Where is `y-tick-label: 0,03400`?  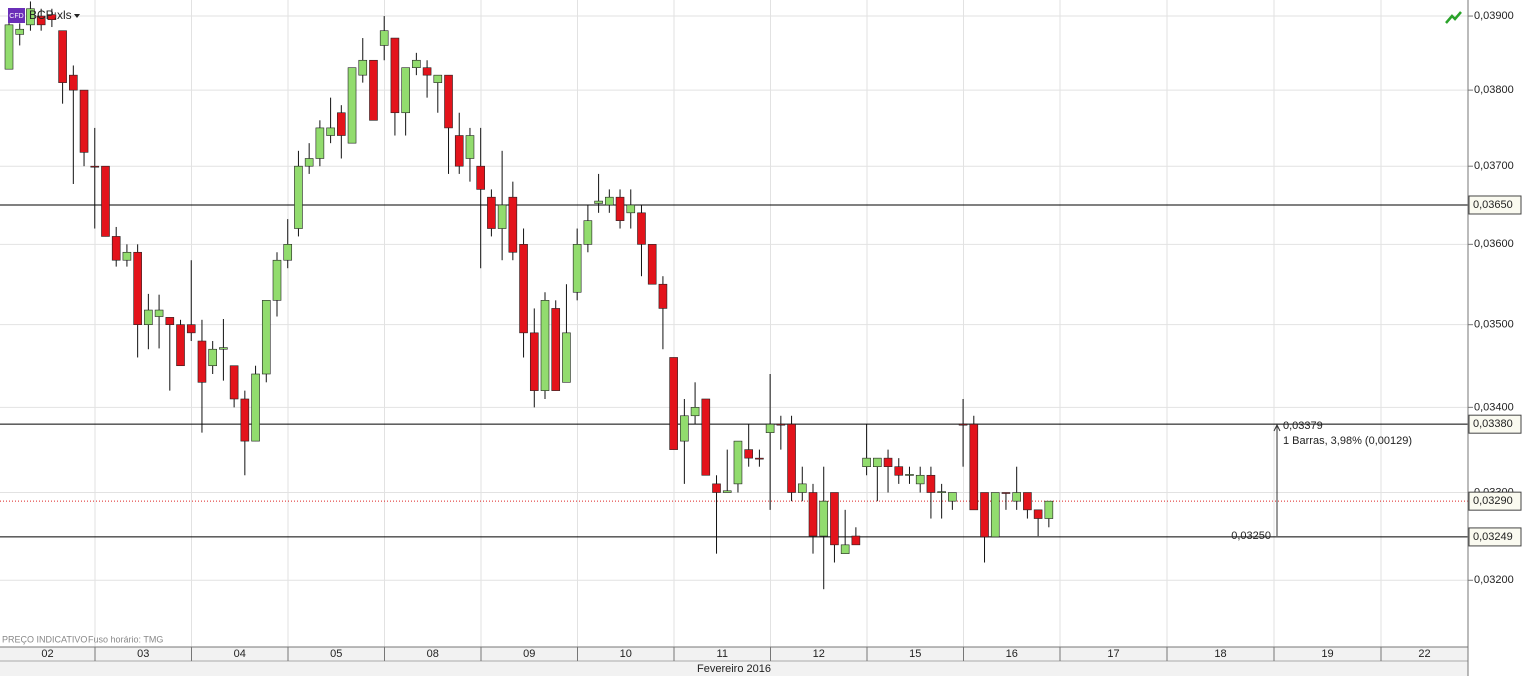
y-tick-label: 0,03400 is located at coordinates (1494, 407).